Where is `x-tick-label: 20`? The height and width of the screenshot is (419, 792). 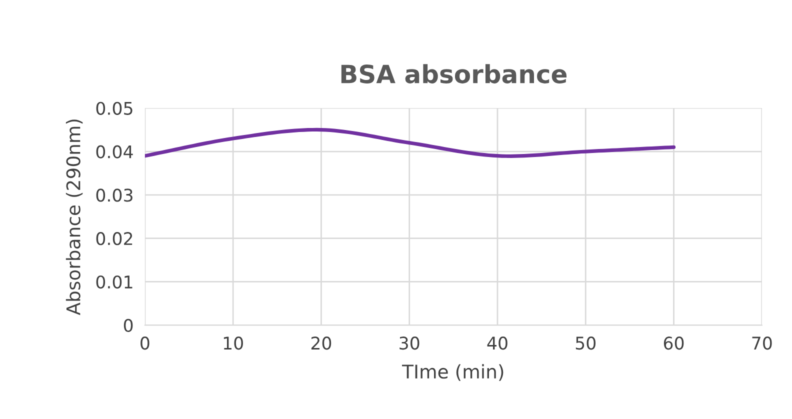
x-tick-label: 20 is located at coordinates (321, 343).